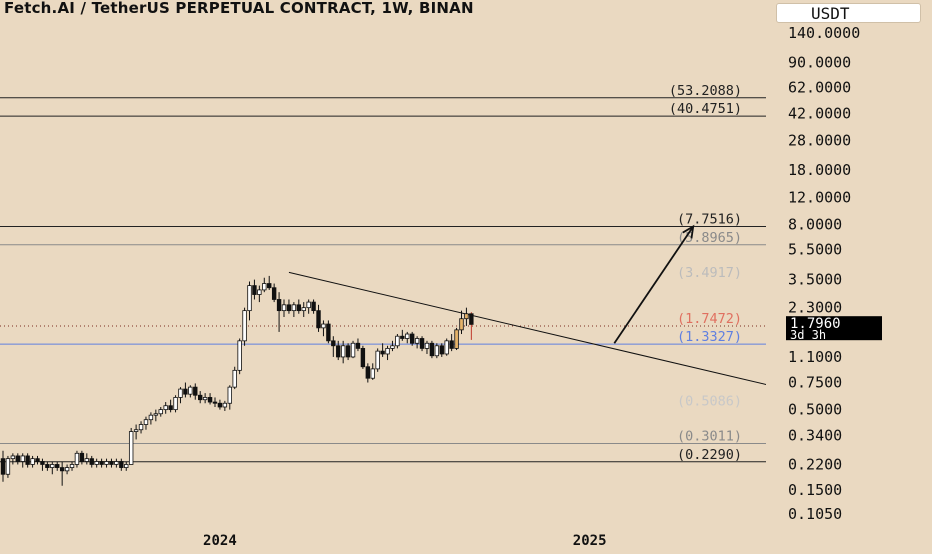  What do you see at coordinates (709, 437) in the screenshot?
I see `level-label: (0.3011)` at bounding box center [709, 437].